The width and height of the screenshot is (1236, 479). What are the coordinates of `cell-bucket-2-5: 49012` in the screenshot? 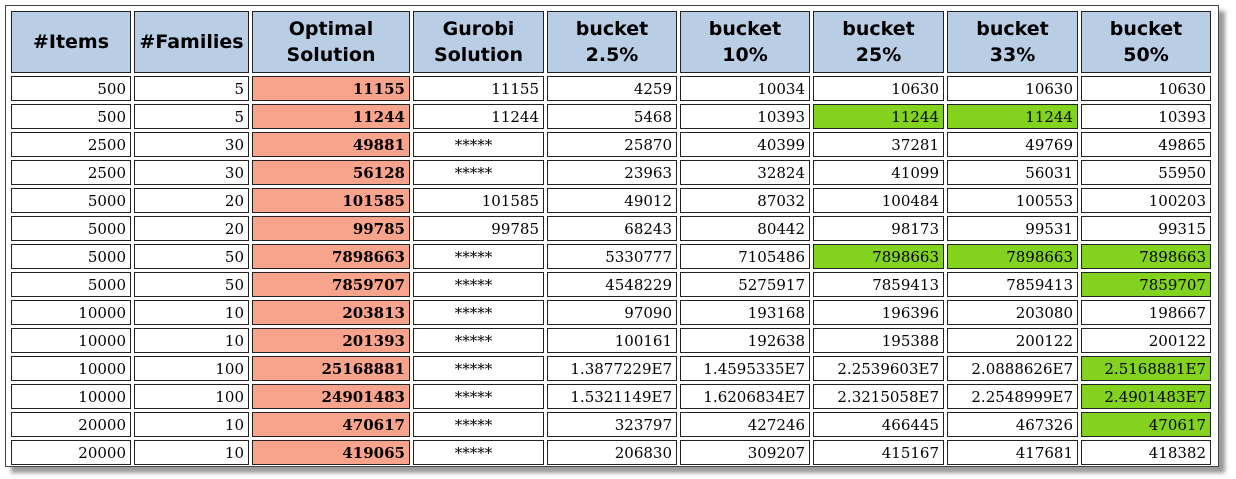 It's located at (612, 200).